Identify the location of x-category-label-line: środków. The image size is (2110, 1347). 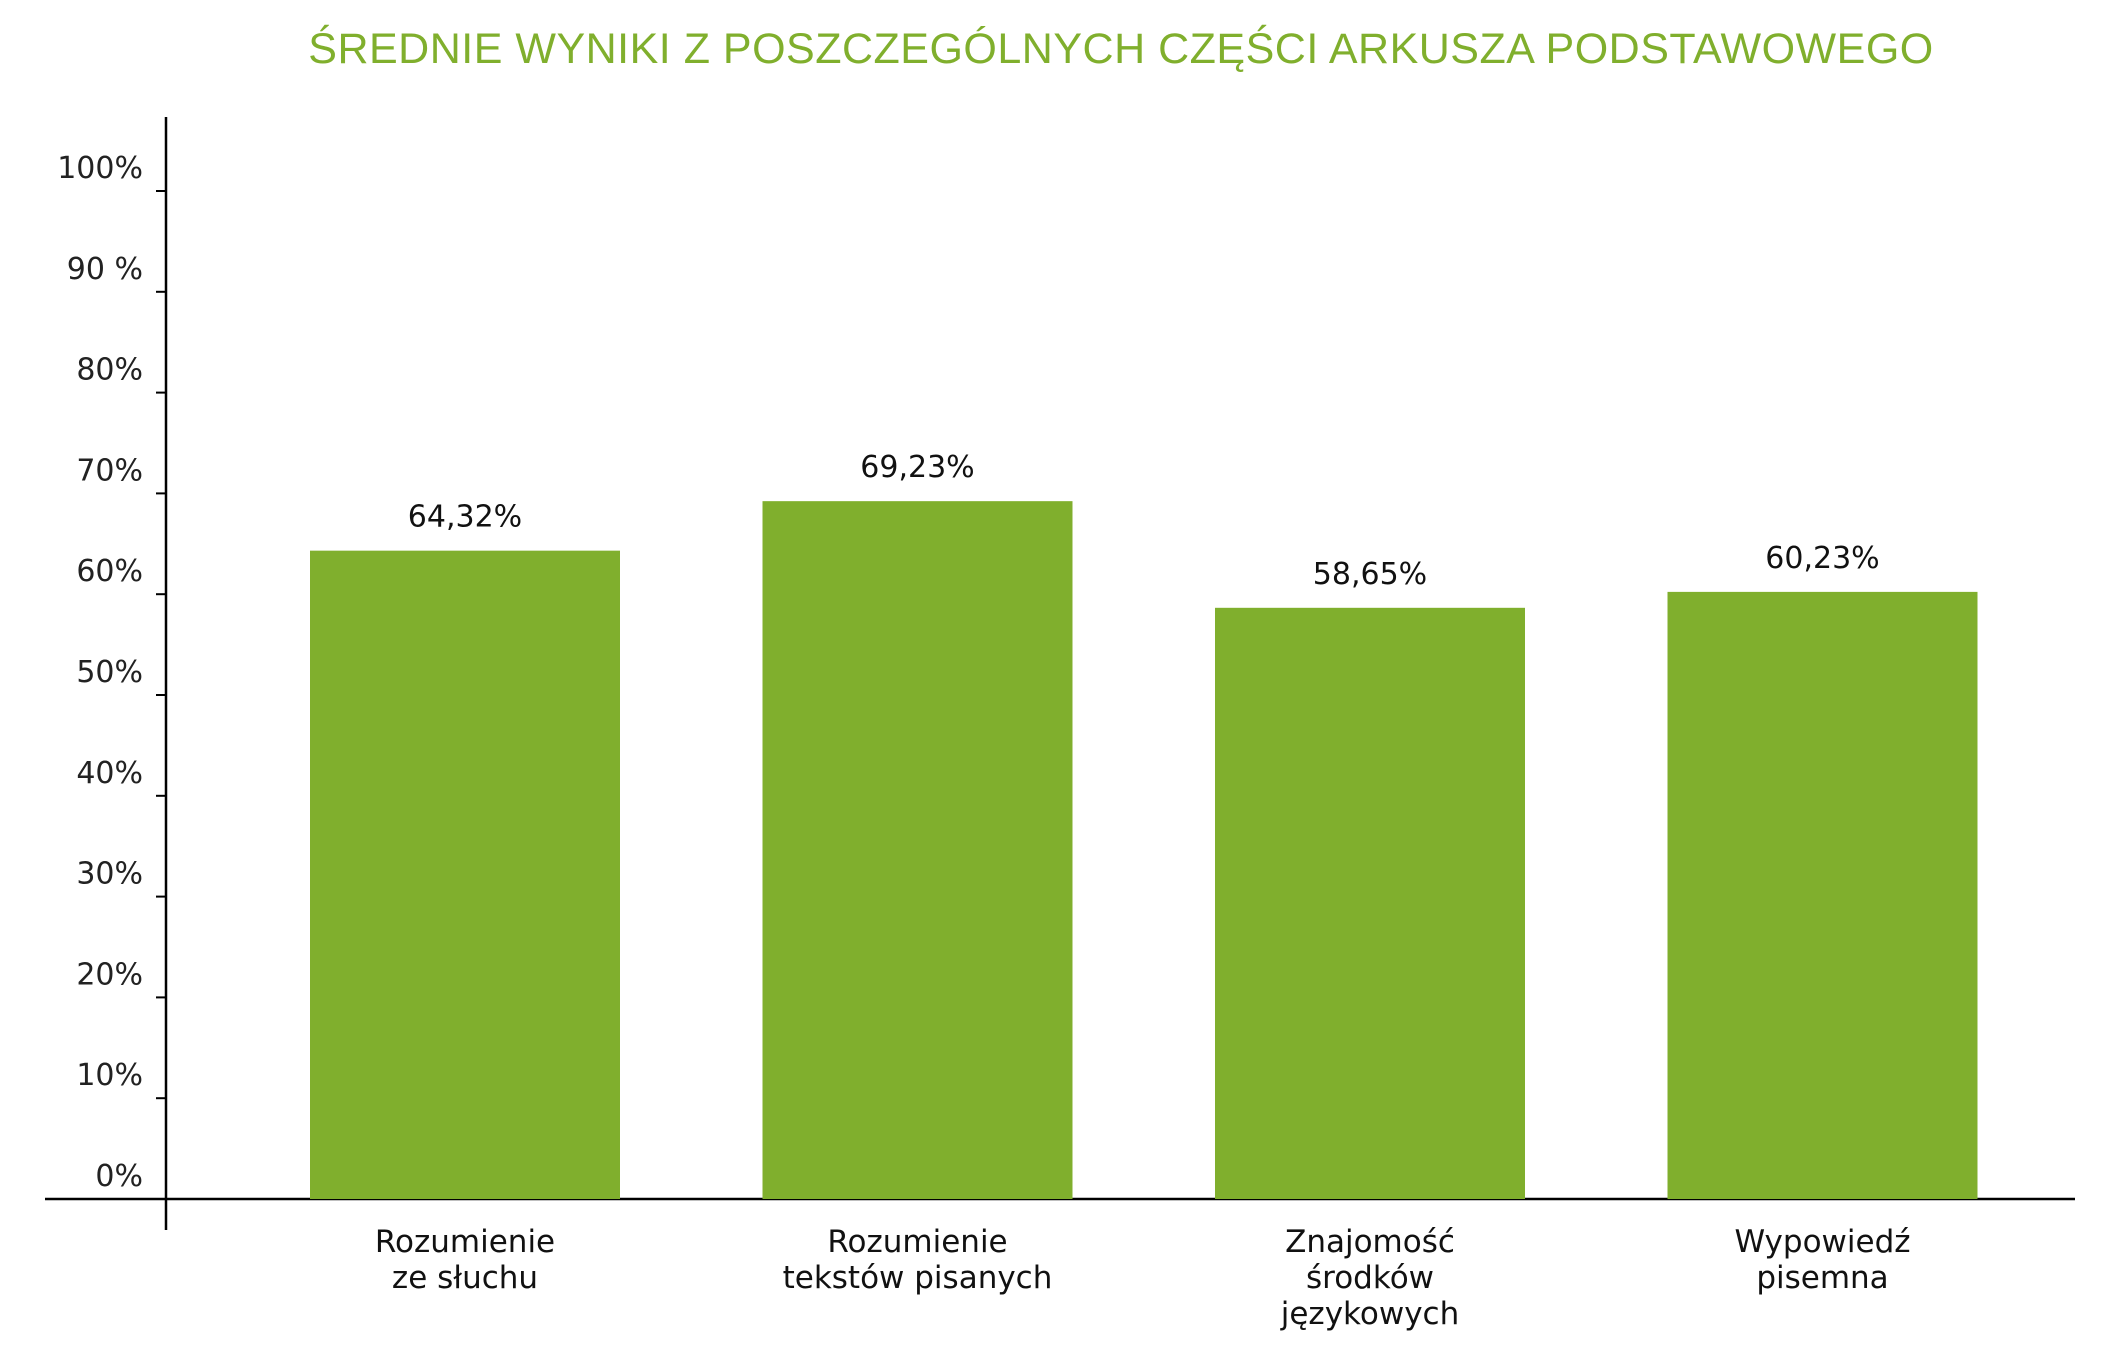
(1370, 1278).